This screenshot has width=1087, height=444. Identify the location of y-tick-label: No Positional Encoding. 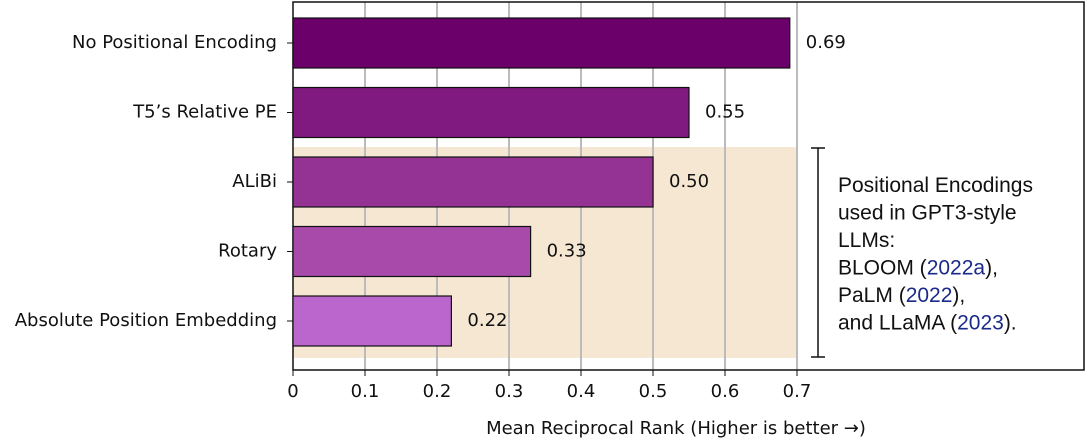
(174, 42).